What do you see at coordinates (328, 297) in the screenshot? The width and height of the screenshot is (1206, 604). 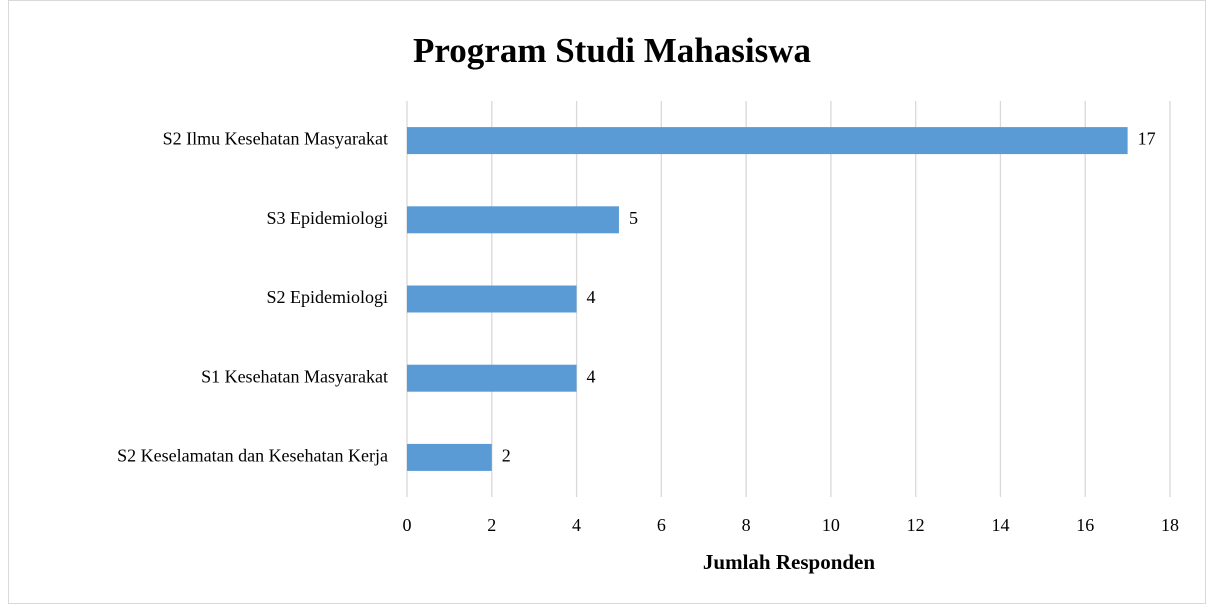 I see `y-tick-label: S2 Epidemiologi` at bounding box center [328, 297].